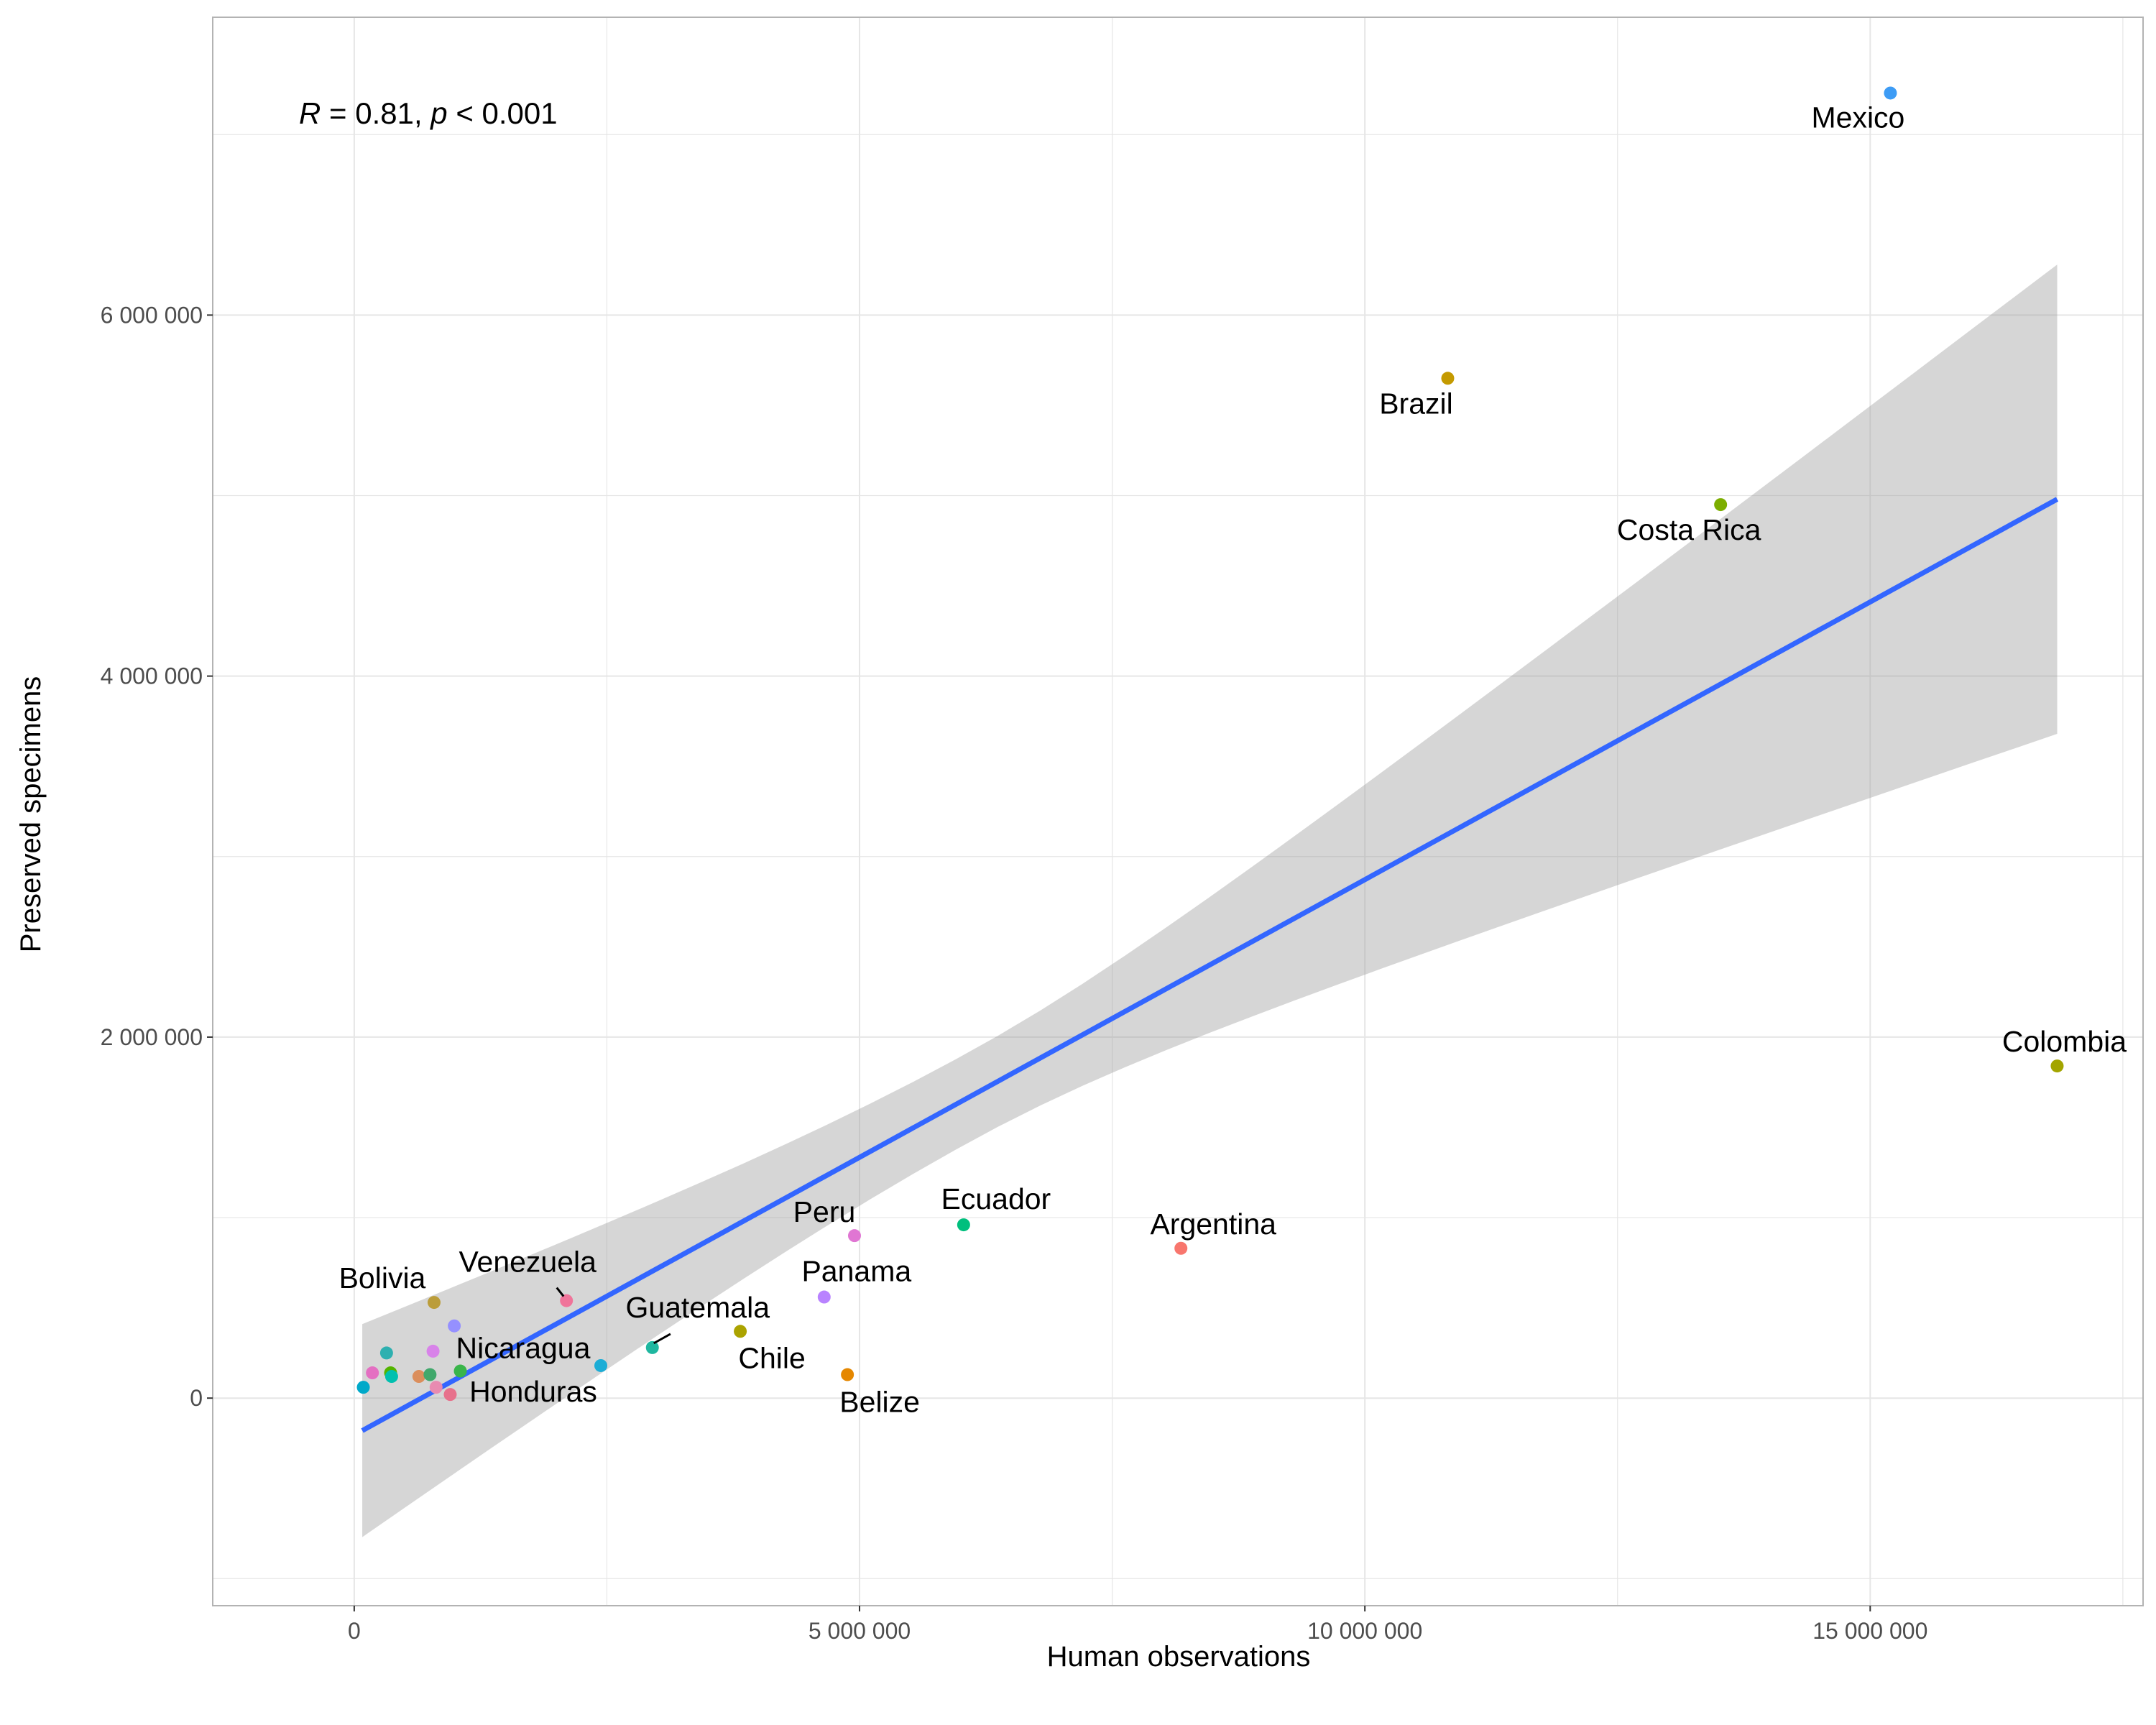 This screenshot has width=2156, height=1725. I want to click on data-point-mexico, so click(1891, 93).